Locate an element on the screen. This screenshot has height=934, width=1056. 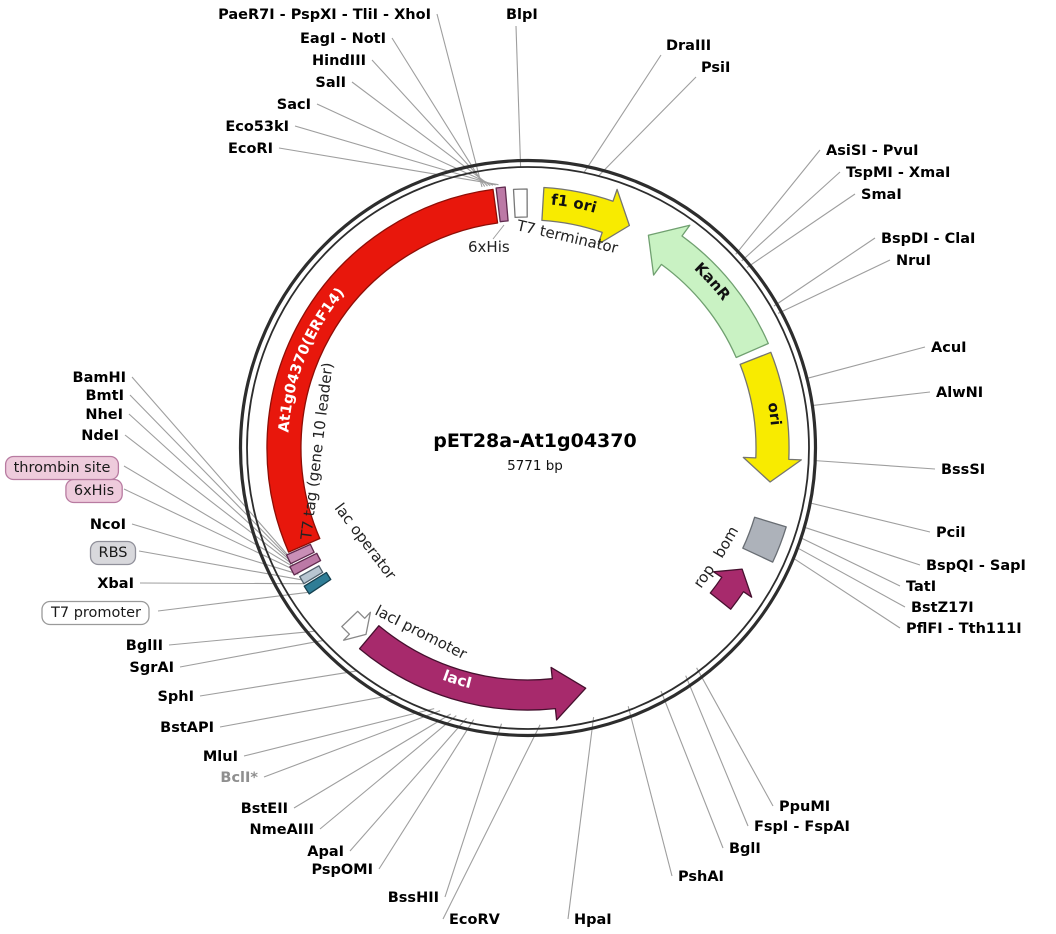
callout-ecori: EcoRI is located at coordinates (250, 149).